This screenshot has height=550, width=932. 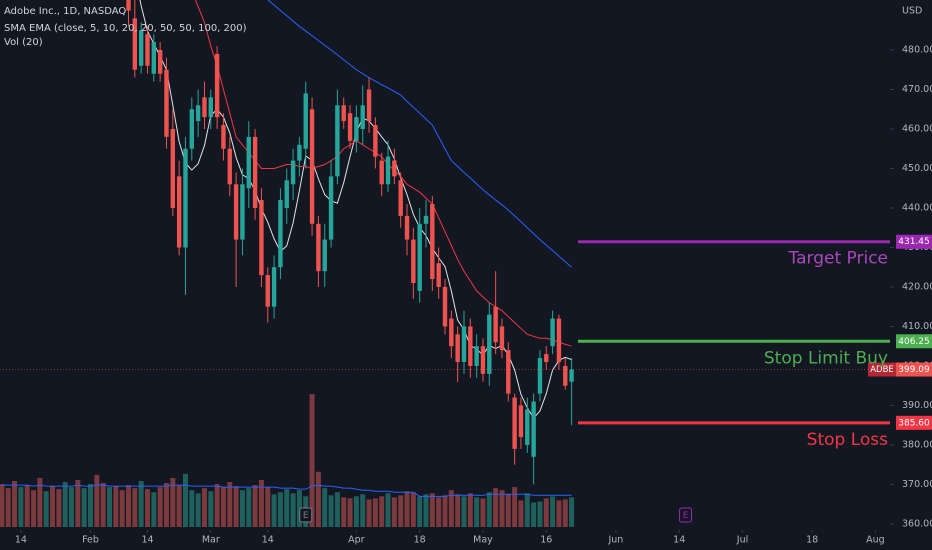 I want to click on level-price-label: 406.25, so click(x=914, y=342).